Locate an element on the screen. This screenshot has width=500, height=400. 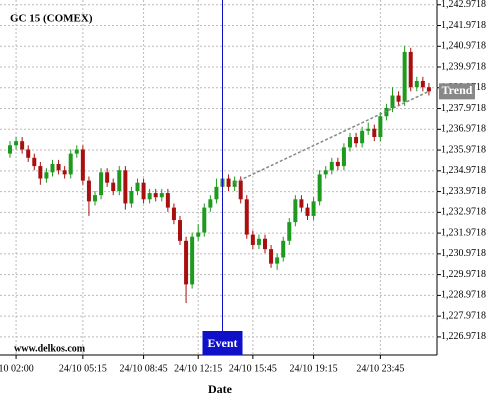
x-tick-label: 24/10 19:15 is located at coordinates (314, 368).